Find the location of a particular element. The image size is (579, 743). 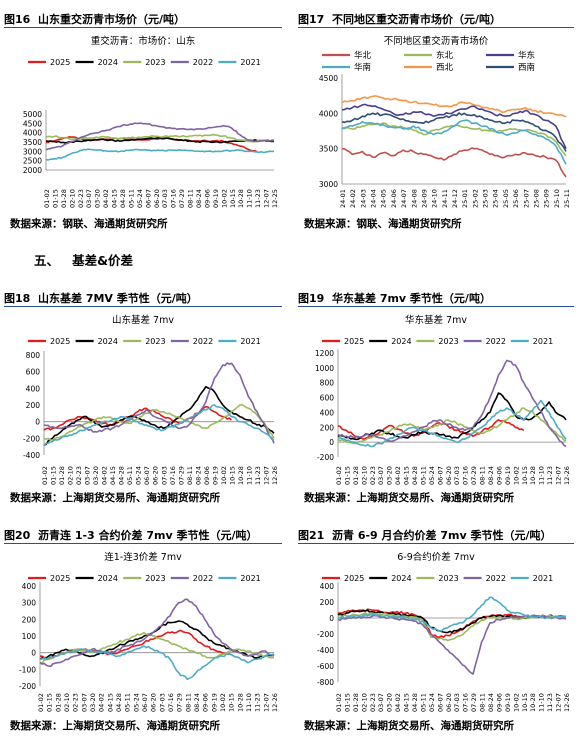

legend: 2025 2024 2023 2022 2021 is located at coordinates (144, 62).